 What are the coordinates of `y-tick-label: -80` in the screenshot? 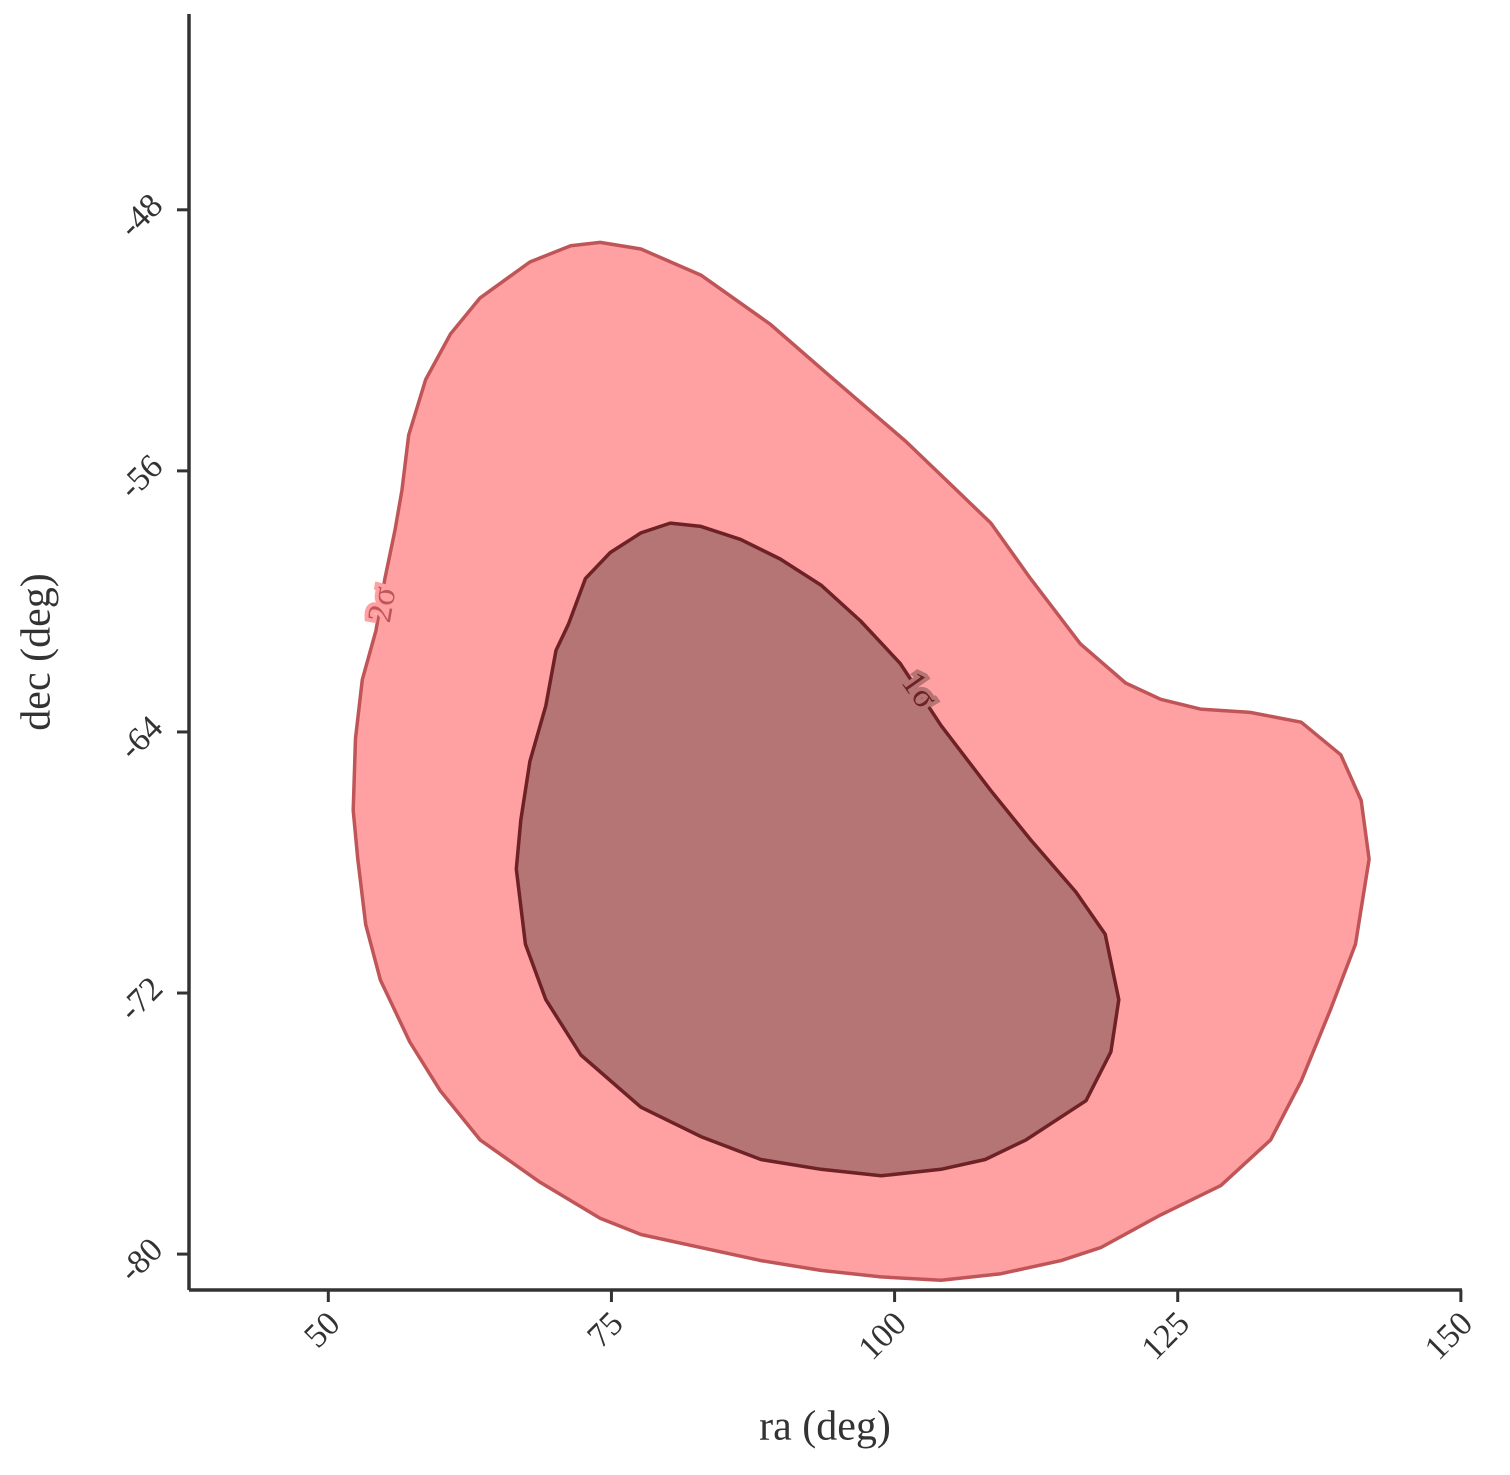 It's located at (141, 1260).